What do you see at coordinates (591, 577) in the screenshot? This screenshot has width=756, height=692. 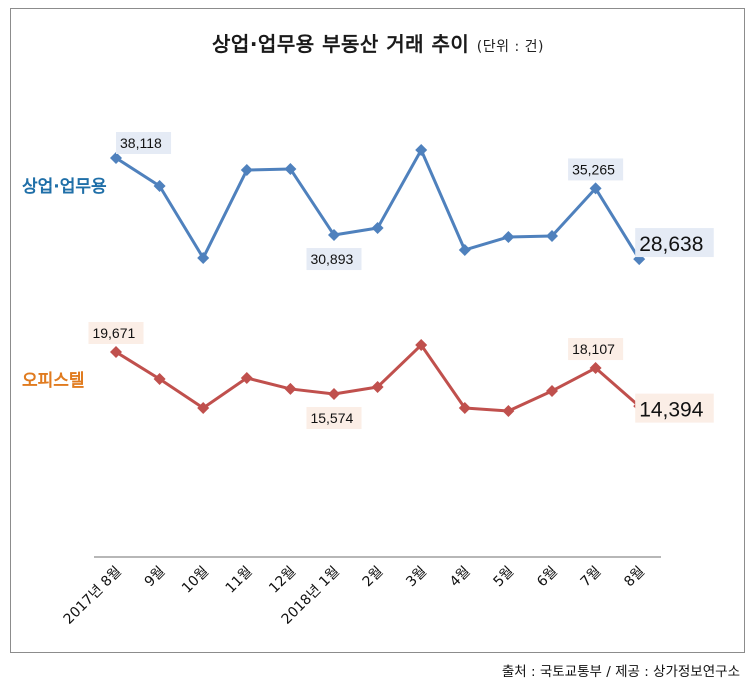 I see `x-tick-label: 7월` at bounding box center [591, 577].